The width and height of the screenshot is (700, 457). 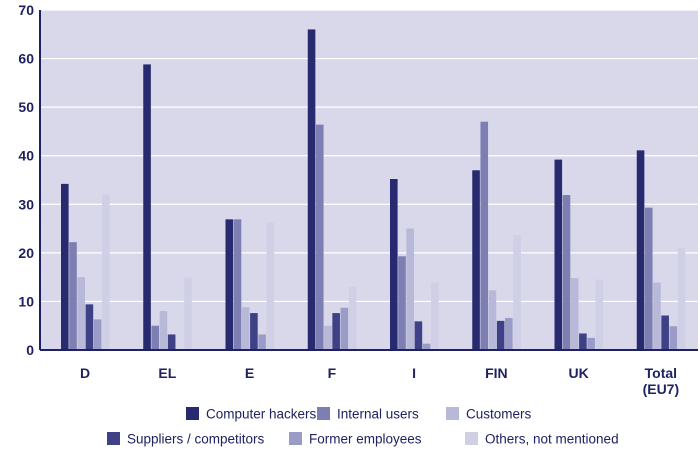 What do you see at coordinates (26, 59) in the screenshot?
I see `y-tick-label: 60` at bounding box center [26, 59].